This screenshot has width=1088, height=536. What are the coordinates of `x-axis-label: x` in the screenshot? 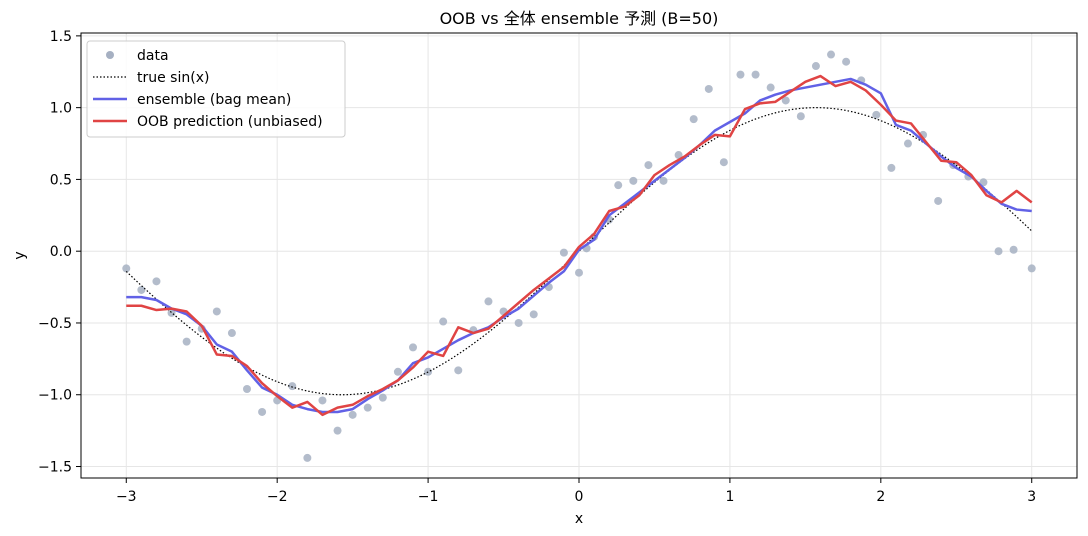 It's located at (579, 519).